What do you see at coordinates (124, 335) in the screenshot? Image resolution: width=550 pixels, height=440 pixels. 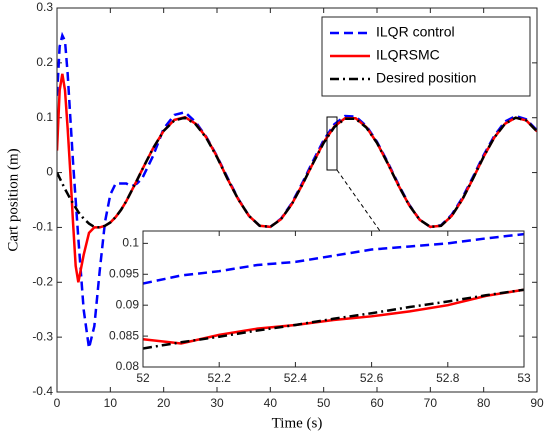 I see `y-tick-label: 0.085` at bounding box center [124, 335].